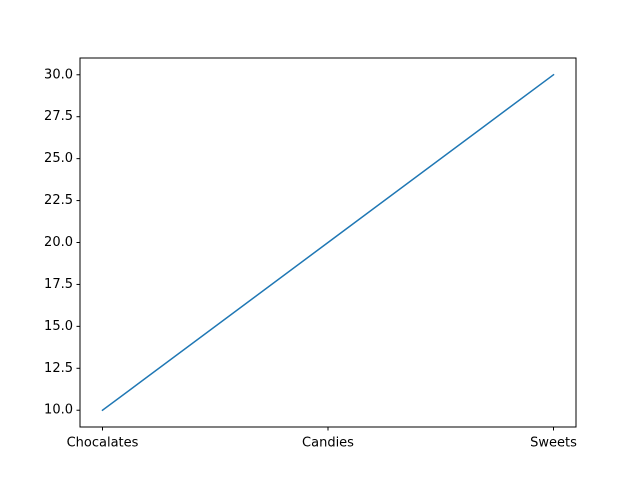  Describe the element at coordinates (58, 242) in the screenshot. I see `y-tick-label: 20.0` at that location.